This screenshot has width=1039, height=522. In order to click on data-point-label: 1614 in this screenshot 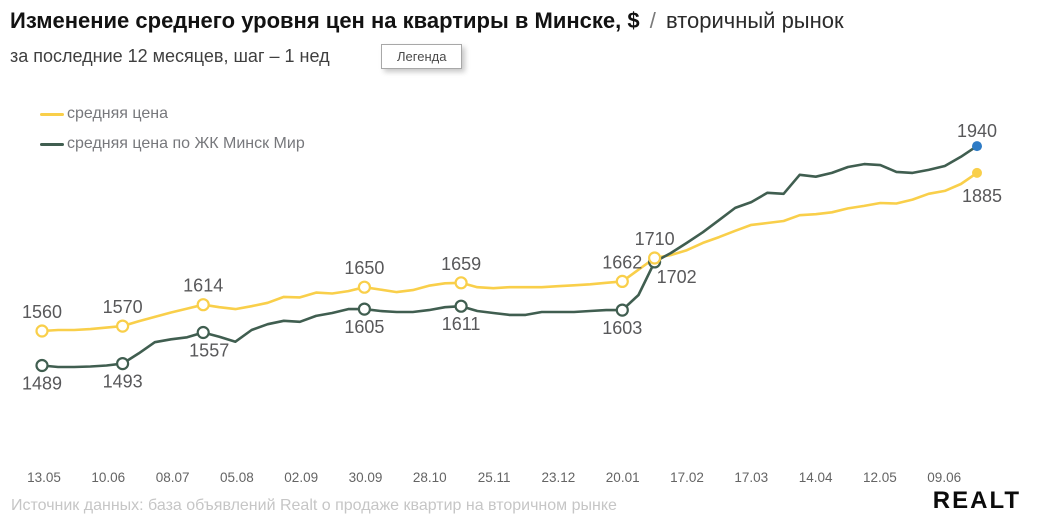, I will do `click(203, 286)`.